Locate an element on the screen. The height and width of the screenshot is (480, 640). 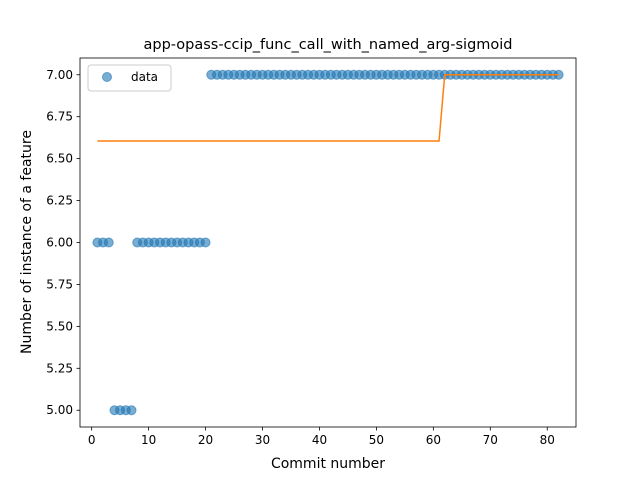
y-tick-label: 6.50 is located at coordinates (59, 159).